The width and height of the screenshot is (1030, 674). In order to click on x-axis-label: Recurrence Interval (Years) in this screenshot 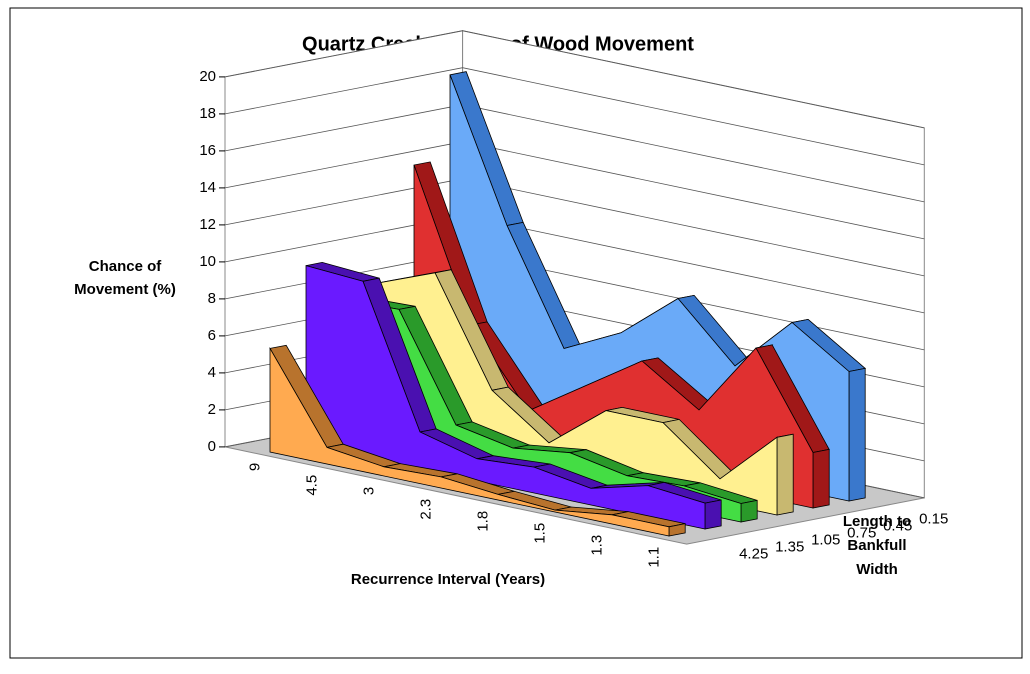, I will do `click(448, 579)`.